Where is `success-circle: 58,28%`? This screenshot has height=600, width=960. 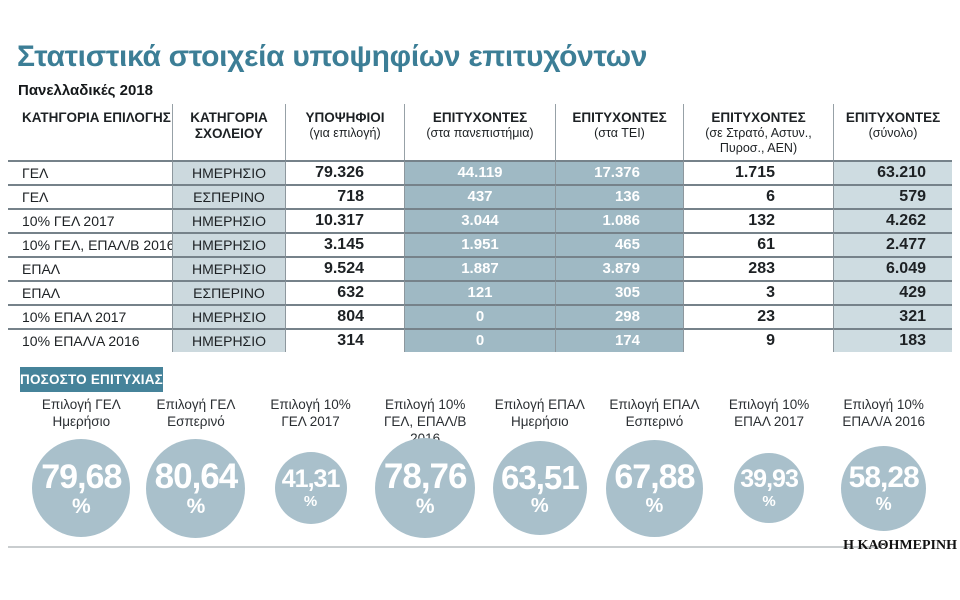 success-circle: 58,28% is located at coordinates (884, 488).